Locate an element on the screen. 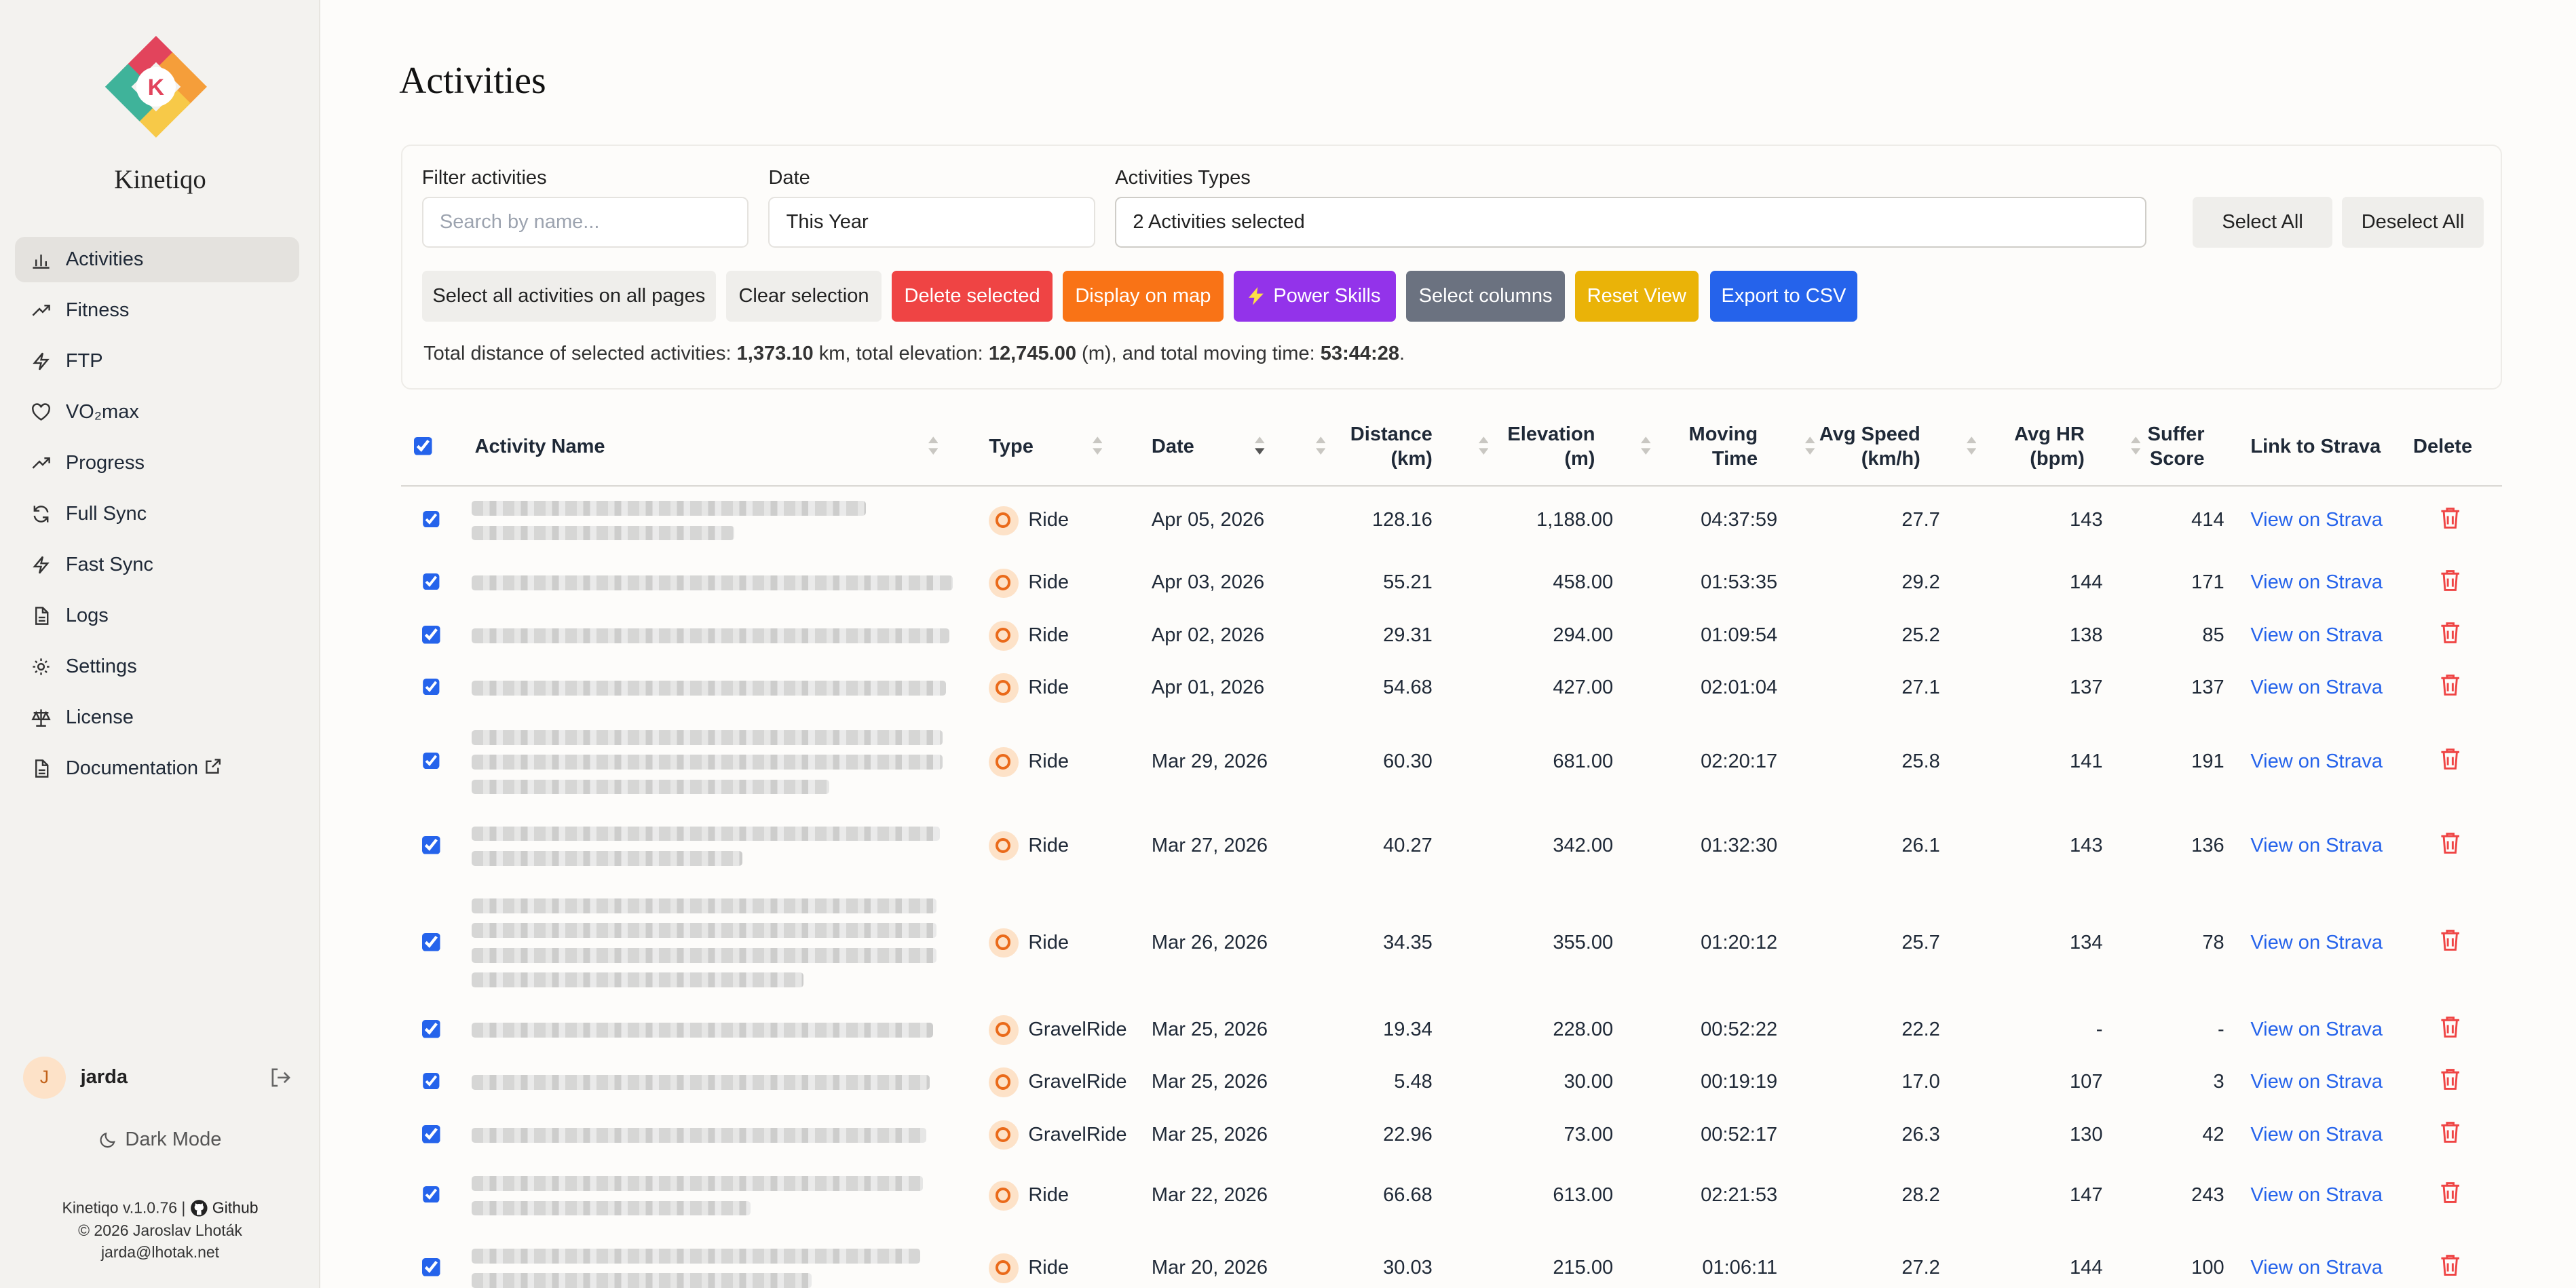 Image resolution: width=2576 pixels, height=1288 pixels. select-all-types-button: Select All is located at coordinates (2262, 222).